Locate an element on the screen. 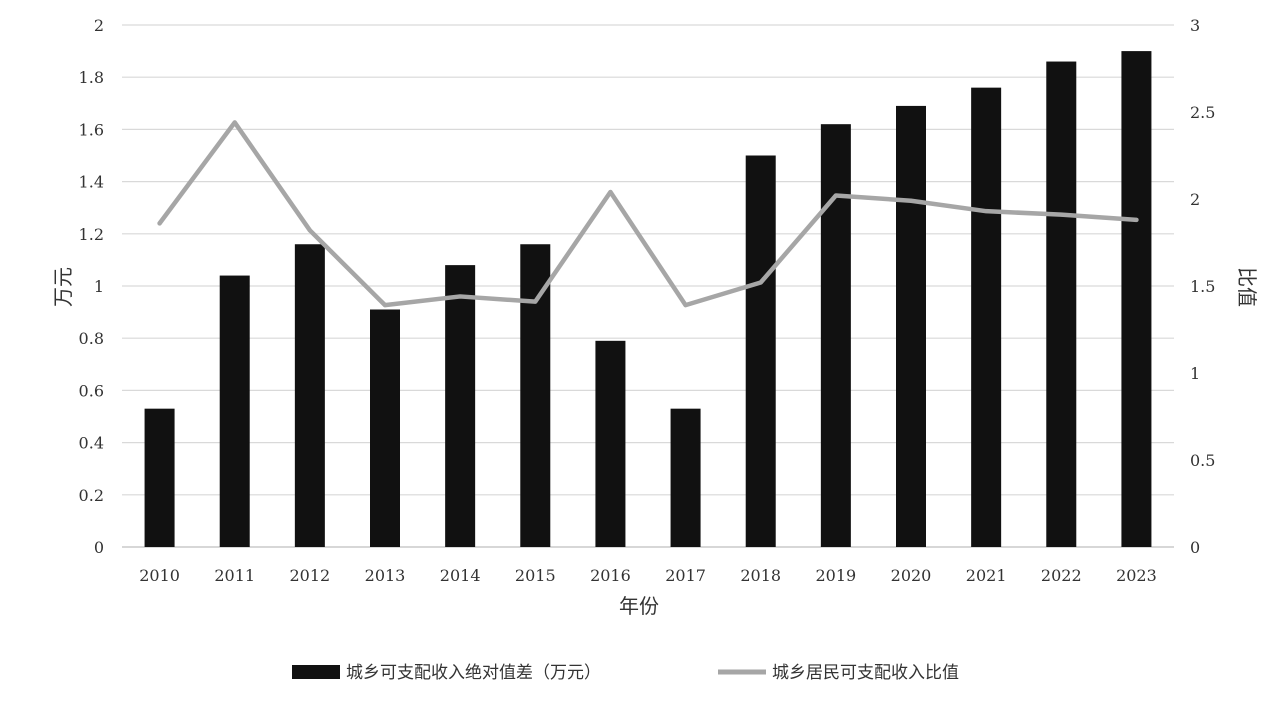  y2-tick-label: 0.5 is located at coordinates (1202, 460).